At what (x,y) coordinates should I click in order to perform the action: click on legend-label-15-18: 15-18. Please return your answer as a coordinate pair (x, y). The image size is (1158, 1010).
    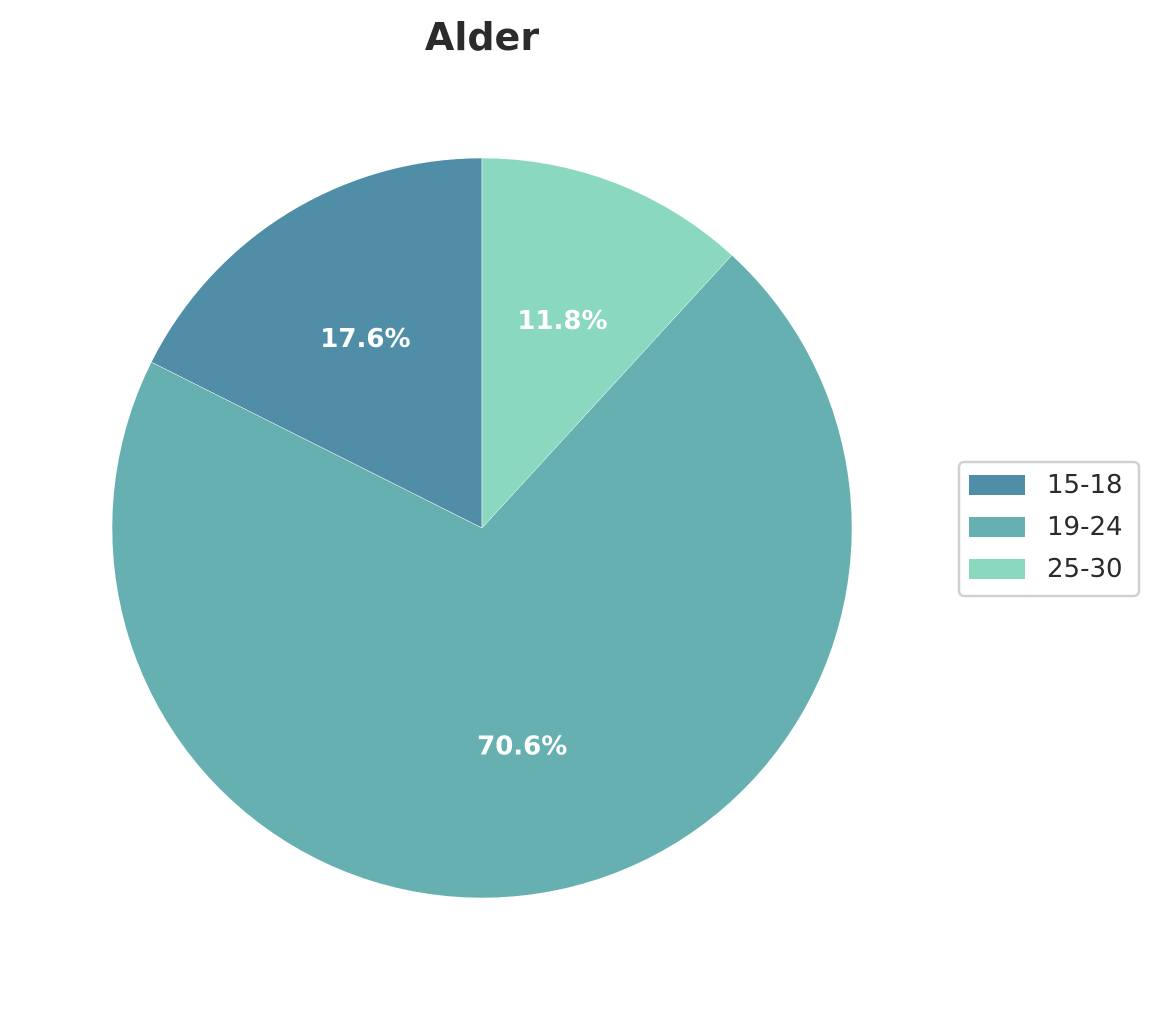
    Looking at the image, I should click on (1085, 485).